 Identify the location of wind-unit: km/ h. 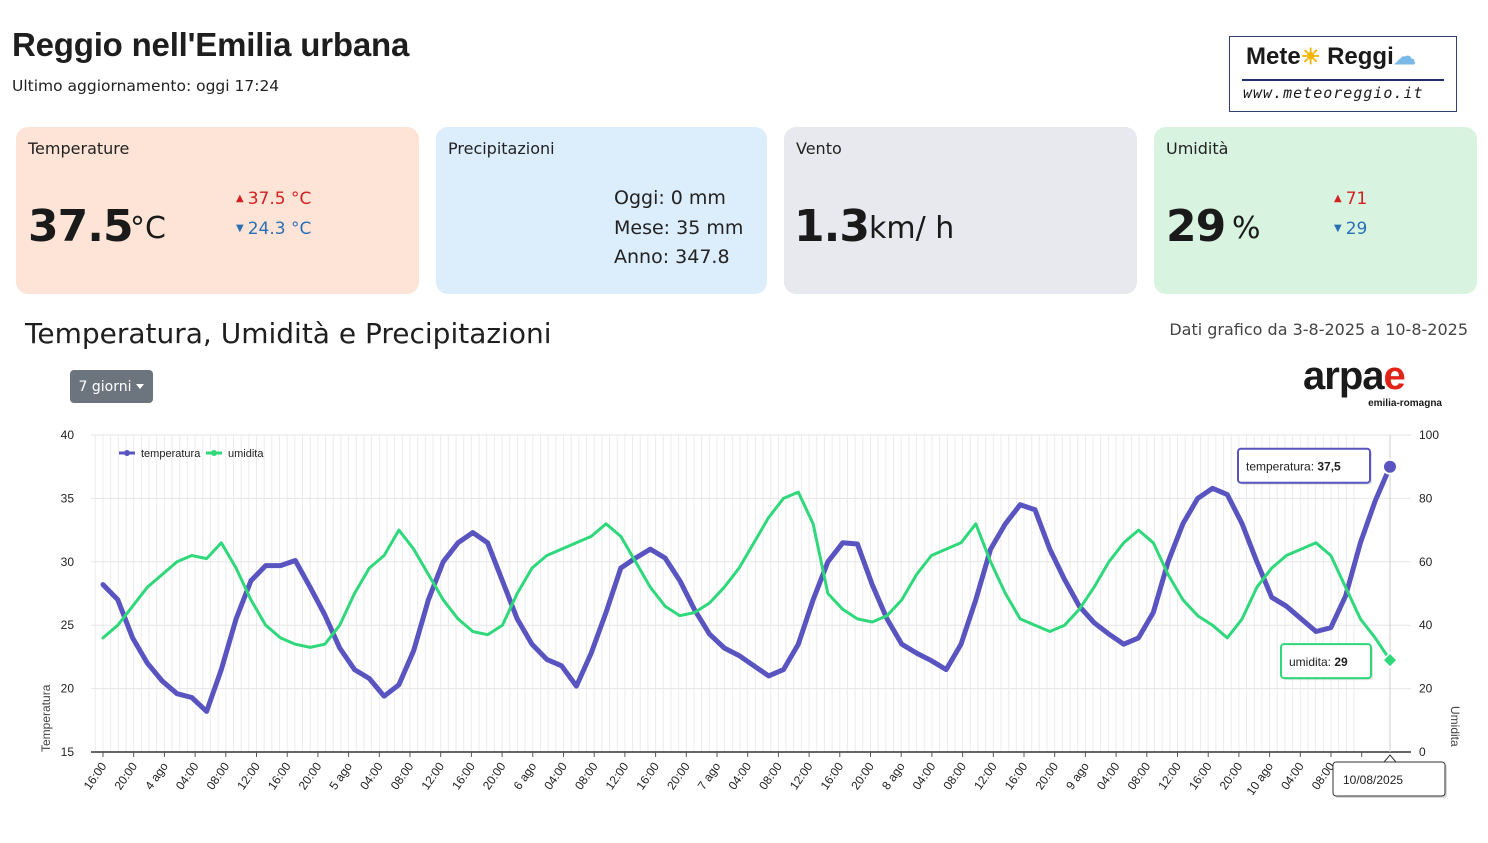
(912, 228).